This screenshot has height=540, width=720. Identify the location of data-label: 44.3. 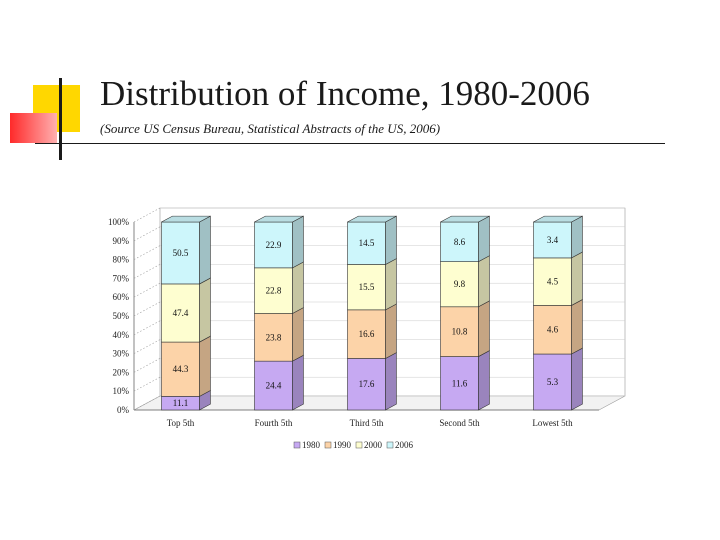
(181, 369).